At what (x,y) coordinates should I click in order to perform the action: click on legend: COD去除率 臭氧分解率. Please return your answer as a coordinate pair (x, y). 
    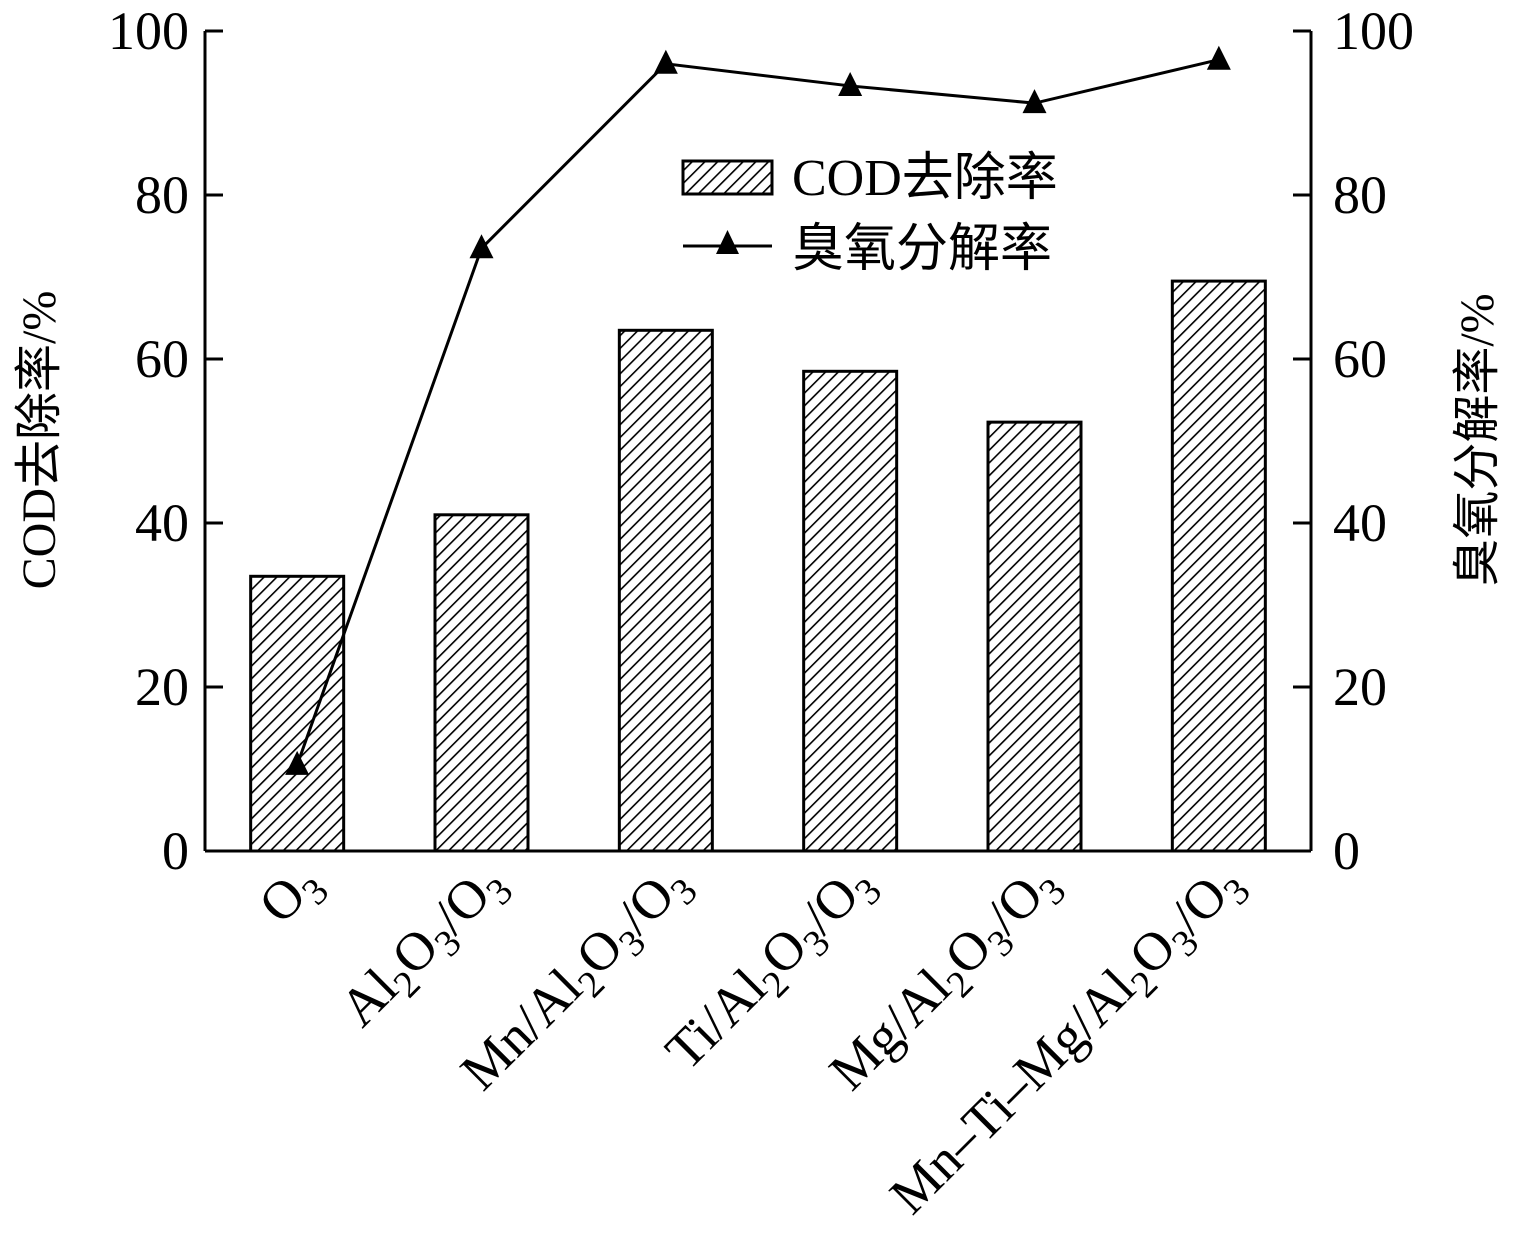
    Looking at the image, I should click on (869, 214).